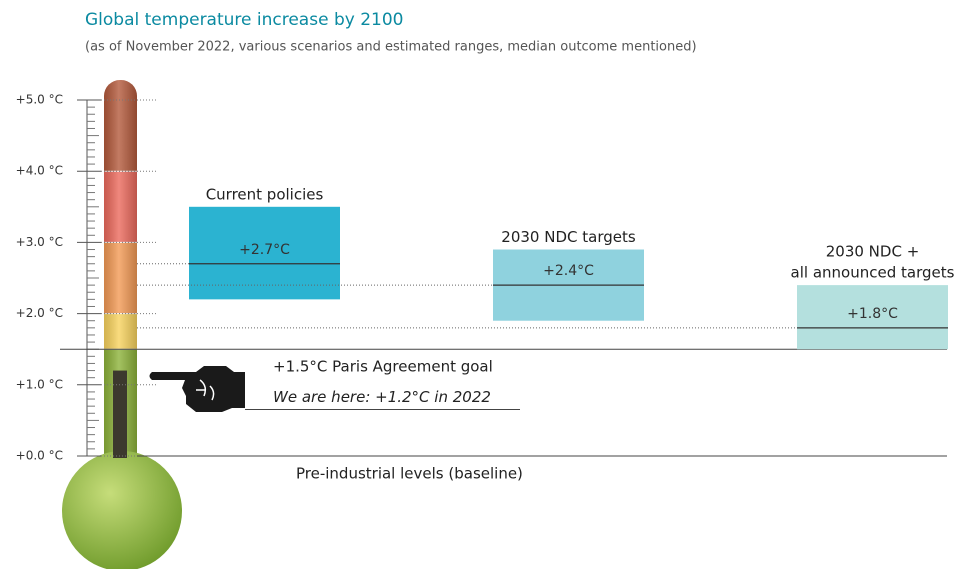 The height and width of the screenshot is (569, 967). Describe the element at coordinates (873, 273) in the screenshot. I see `scenario-label: all announced targets` at that location.